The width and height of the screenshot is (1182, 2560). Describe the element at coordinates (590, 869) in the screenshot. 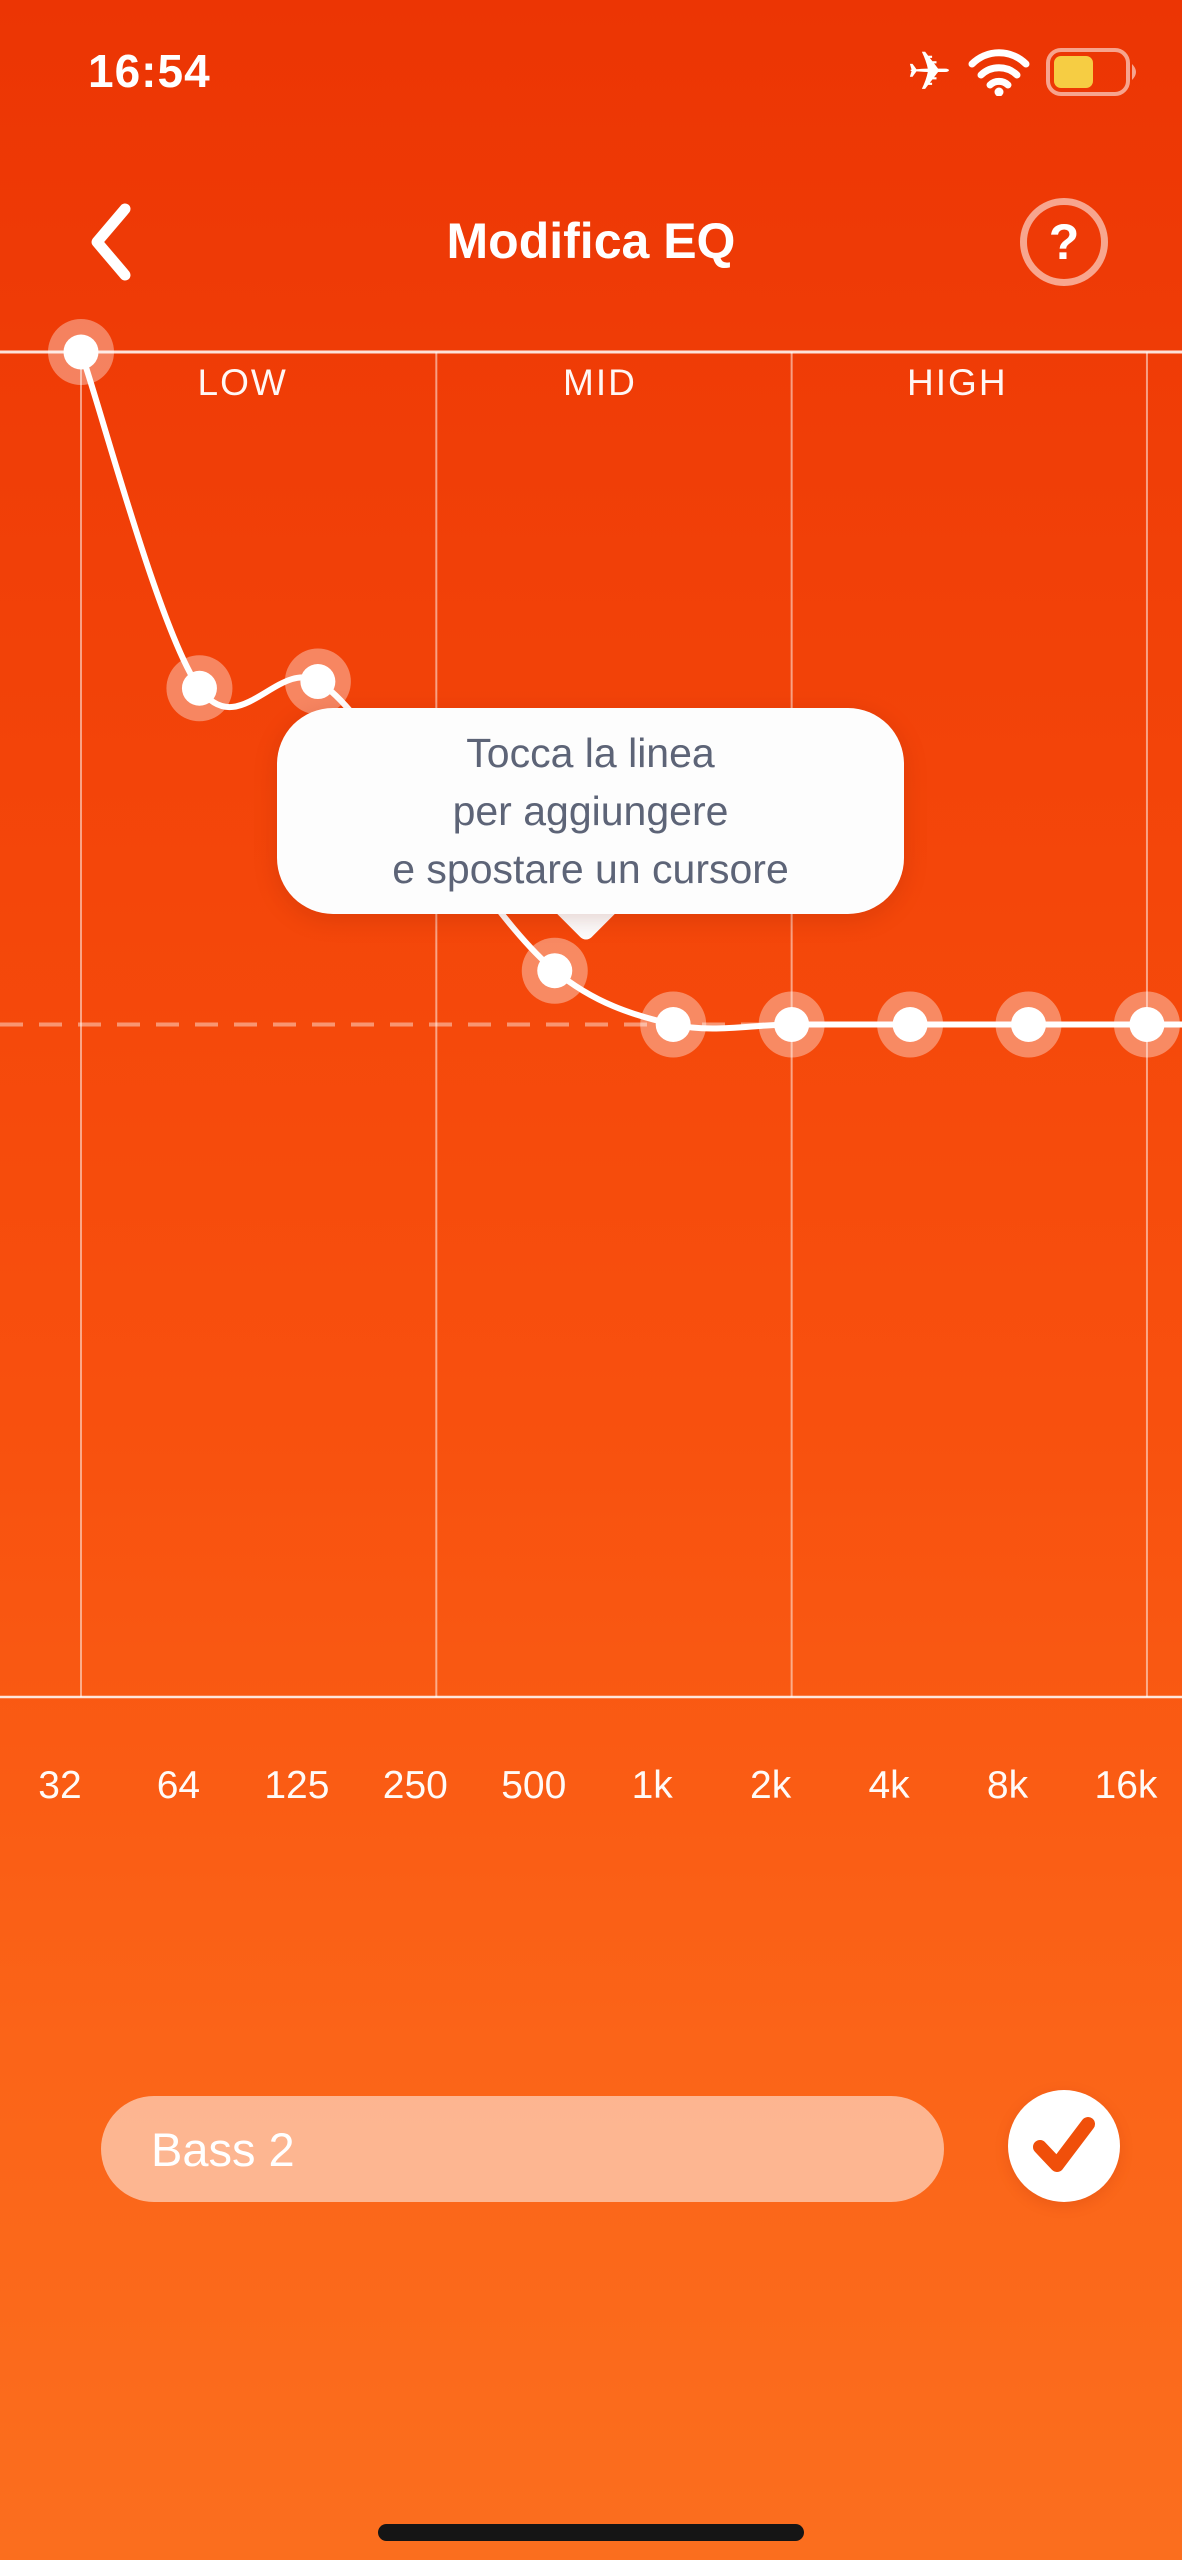

I see `tooltip-line-3: e spostare un cursore` at that location.